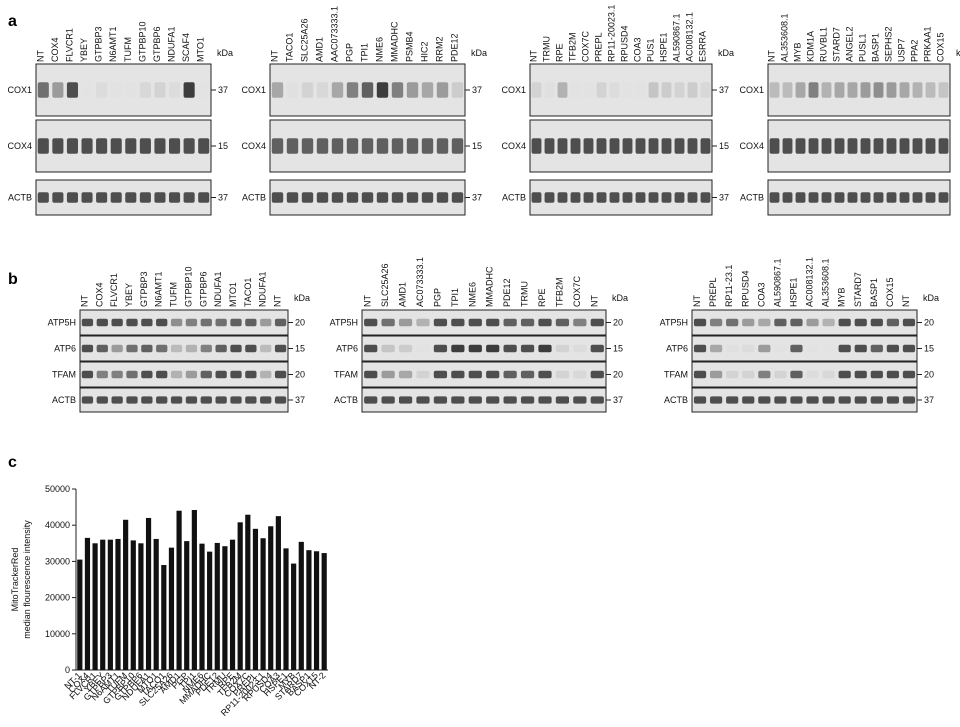 This screenshot has height=727, width=960. What do you see at coordinates (772, 56) in the screenshot?
I see `lane-label: NT` at bounding box center [772, 56].